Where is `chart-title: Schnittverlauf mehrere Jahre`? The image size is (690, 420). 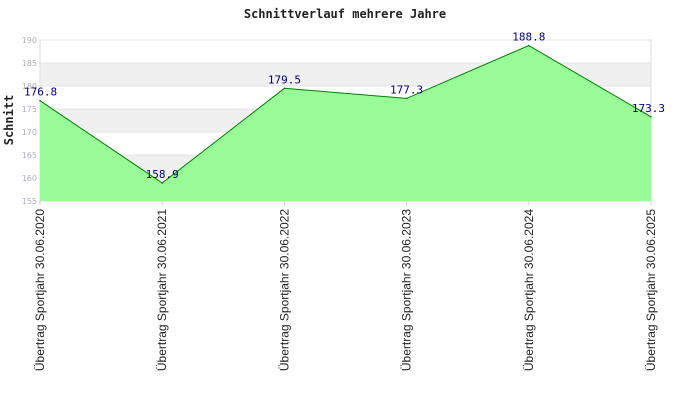 chart-title: Schnittverlauf mehrere Jahre is located at coordinates (345, 14).